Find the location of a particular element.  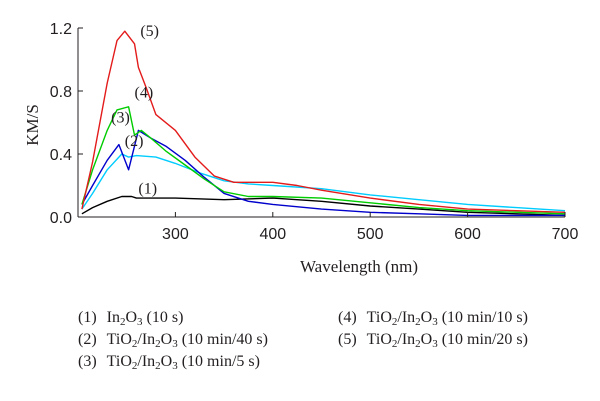

x-tick-label-300: 300 is located at coordinates (175, 234).